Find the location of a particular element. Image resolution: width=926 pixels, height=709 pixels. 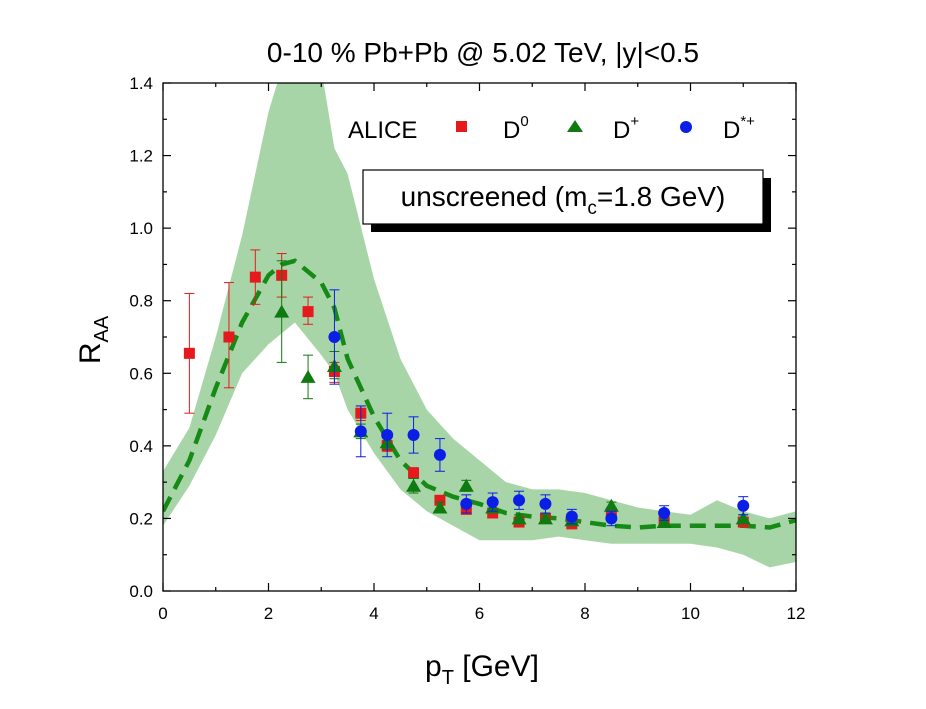

annotation-box: unscreened (mc=1.8 GeV) is located at coordinates (566, 200).